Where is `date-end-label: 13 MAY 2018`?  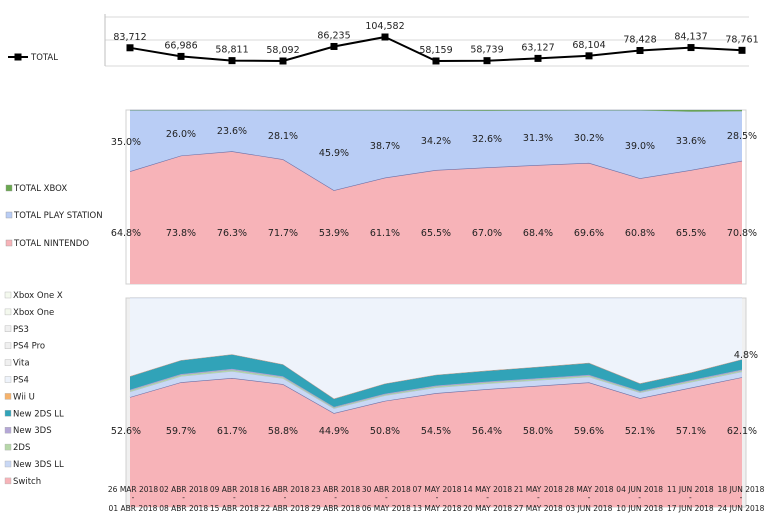
date-end-label: 13 MAY 2018 is located at coordinates (437, 508).